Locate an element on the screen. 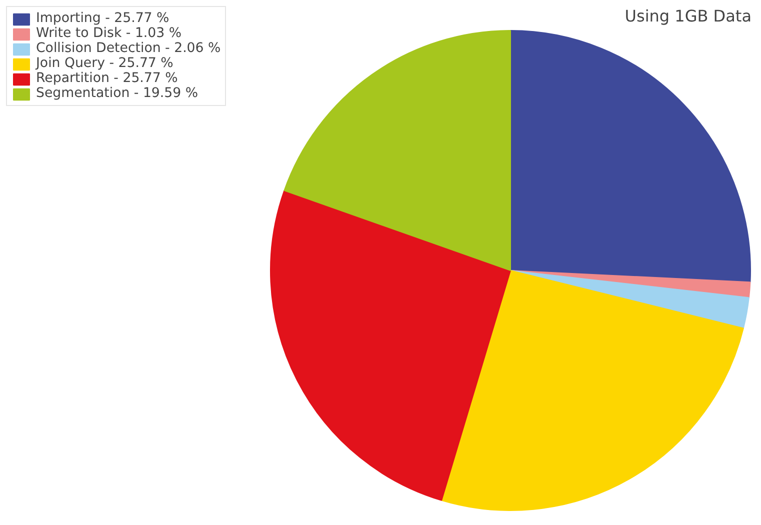  legend-label: Repartition - 25.77 % is located at coordinates (107, 78).